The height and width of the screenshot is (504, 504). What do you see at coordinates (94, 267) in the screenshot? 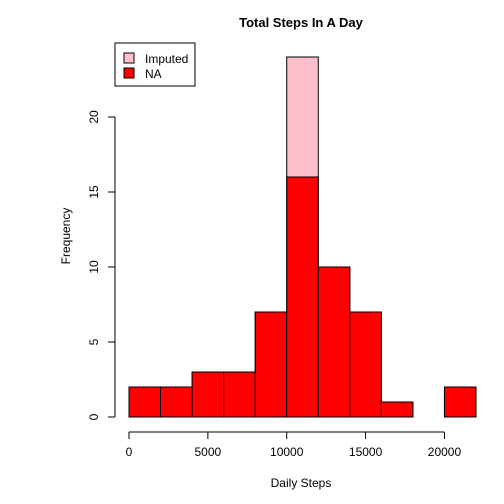
I see `y-tick-label: 10` at bounding box center [94, 267].